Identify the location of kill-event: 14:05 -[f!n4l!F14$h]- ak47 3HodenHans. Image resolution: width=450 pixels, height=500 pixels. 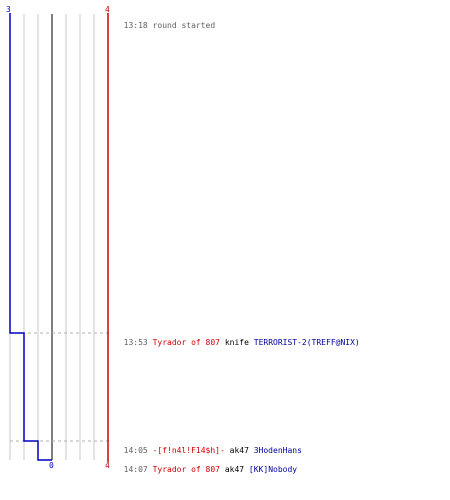
(208, 446).